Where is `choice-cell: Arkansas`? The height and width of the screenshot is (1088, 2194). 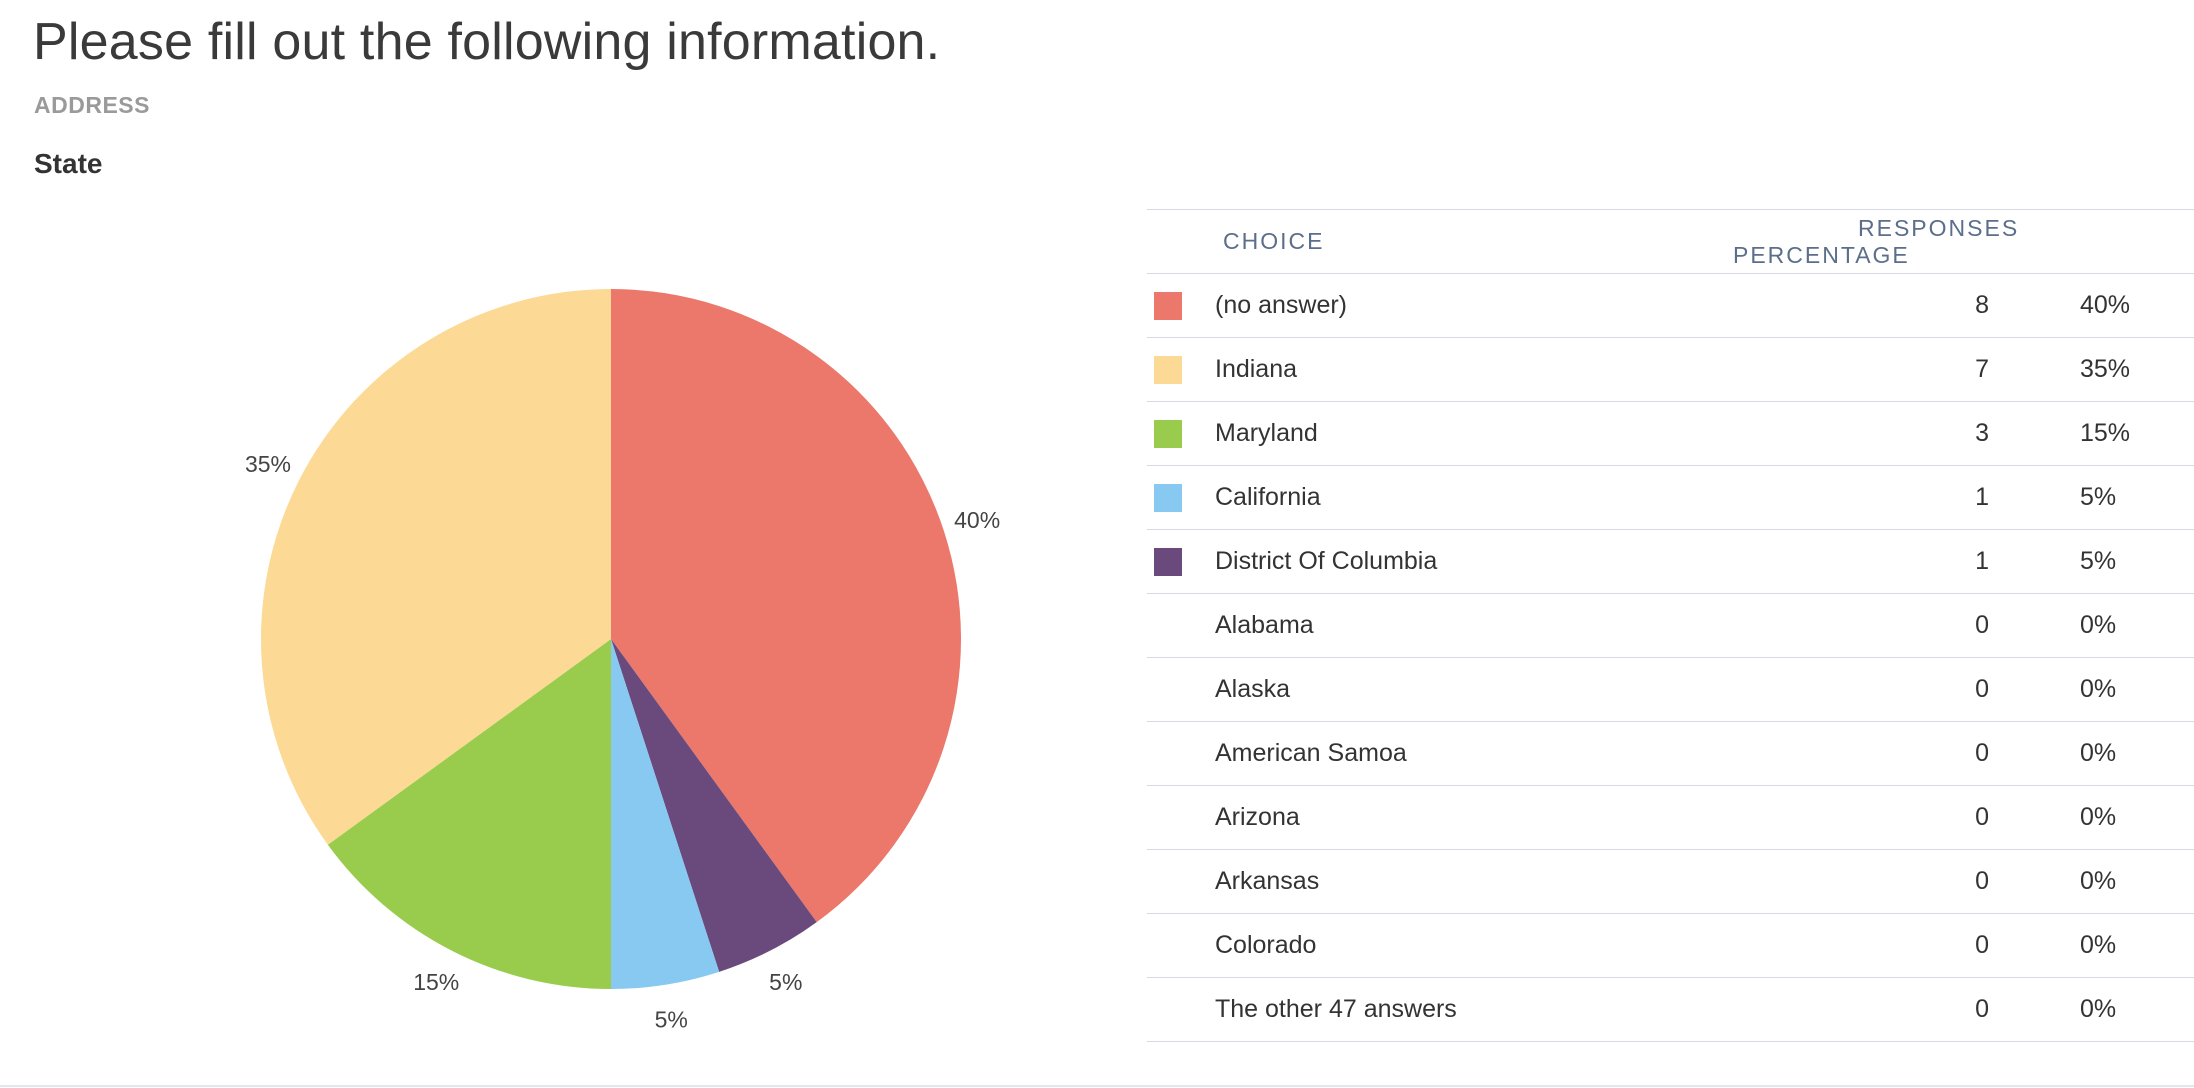
choice-cell: Arkansas is located at coordinates (1434, 881).